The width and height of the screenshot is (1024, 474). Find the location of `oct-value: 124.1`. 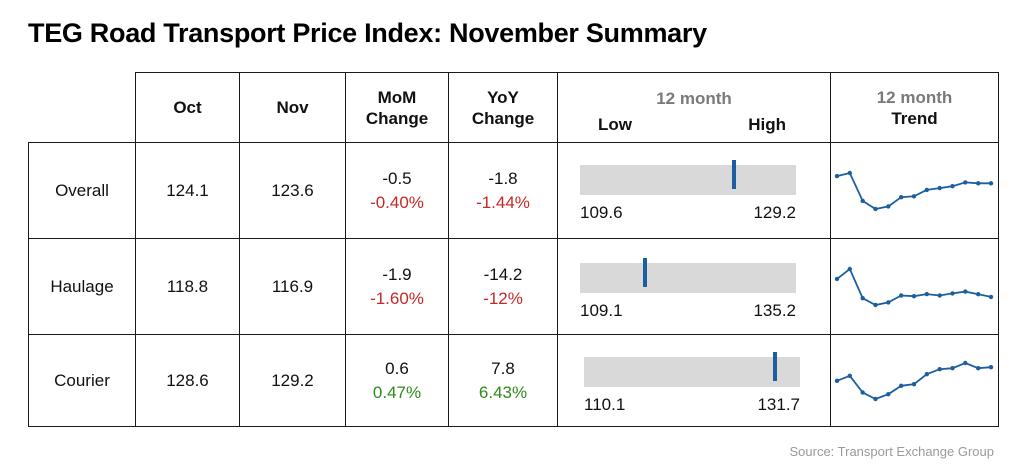

oct-value: 124.1 is located at coordinates (187, 190).